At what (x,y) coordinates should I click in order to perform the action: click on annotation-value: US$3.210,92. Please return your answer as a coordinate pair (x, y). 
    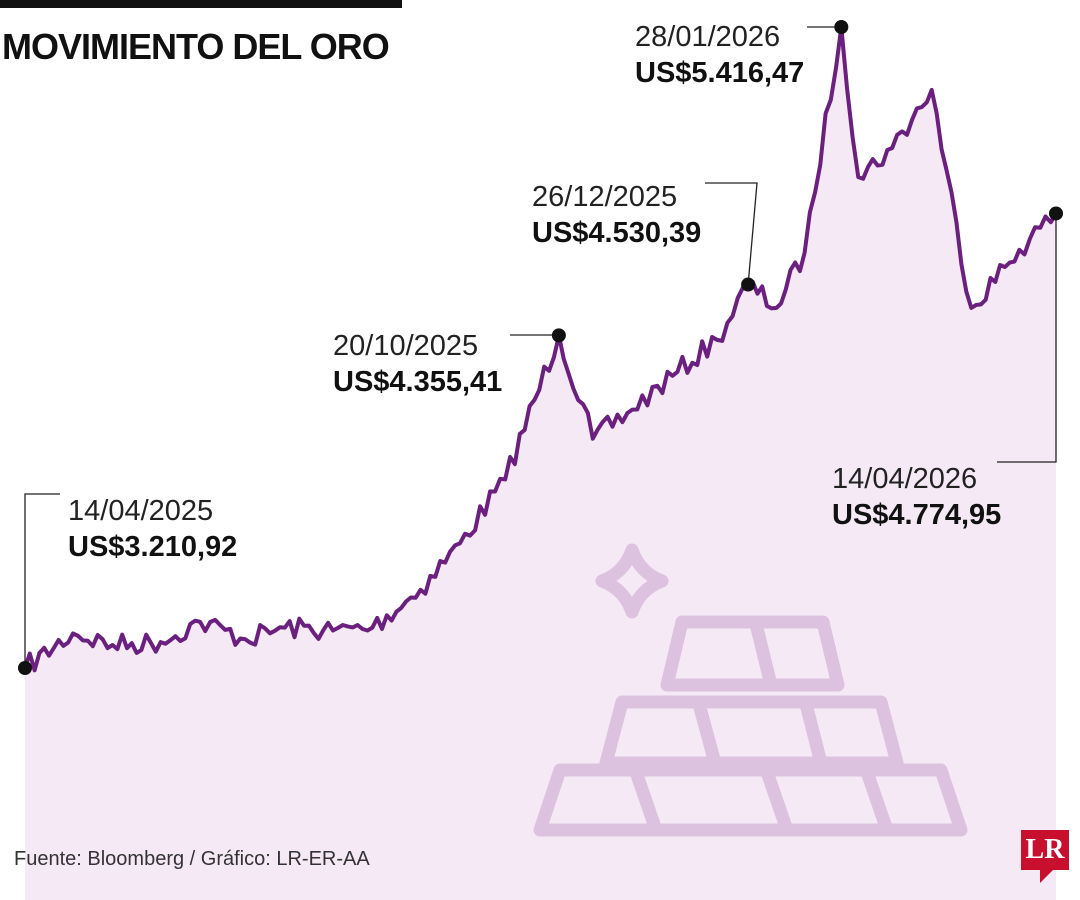
    Looking at the image, I should click on (152, 547).